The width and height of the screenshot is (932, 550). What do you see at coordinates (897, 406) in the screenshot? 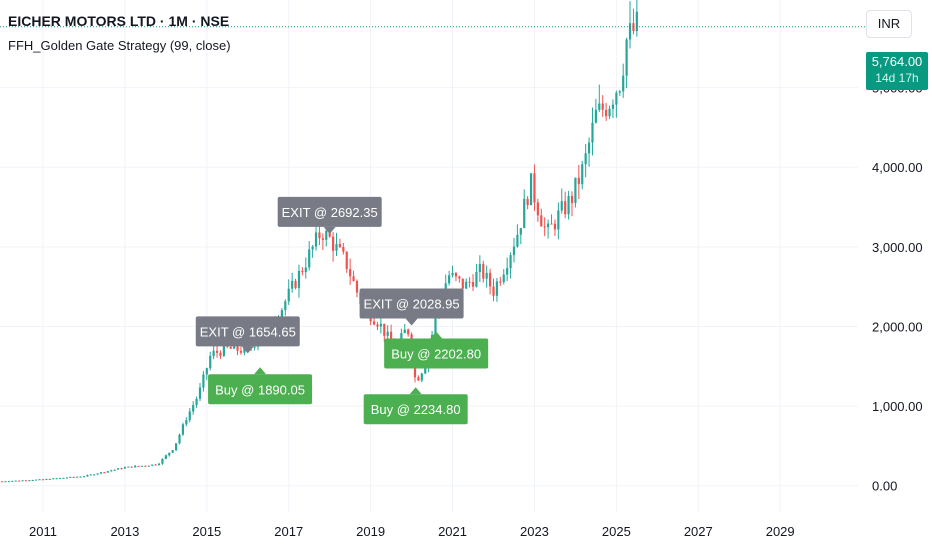
I see `y-tick-label: 1,000.00` at bounding box center [897, 406].